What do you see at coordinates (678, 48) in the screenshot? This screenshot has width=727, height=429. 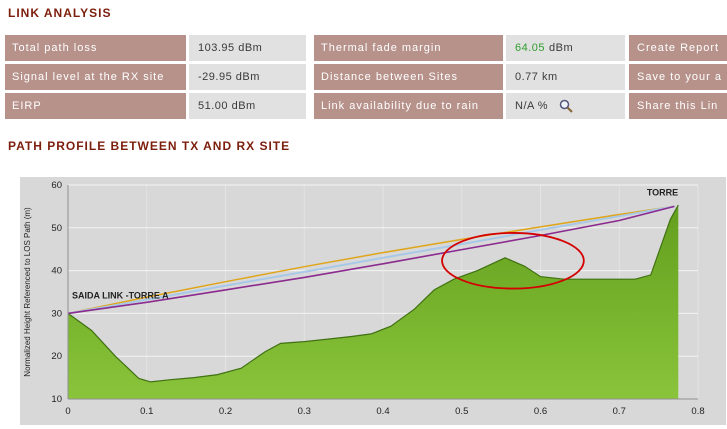 I see `create-report-button: Create Report` at bounding box center [678, 48].